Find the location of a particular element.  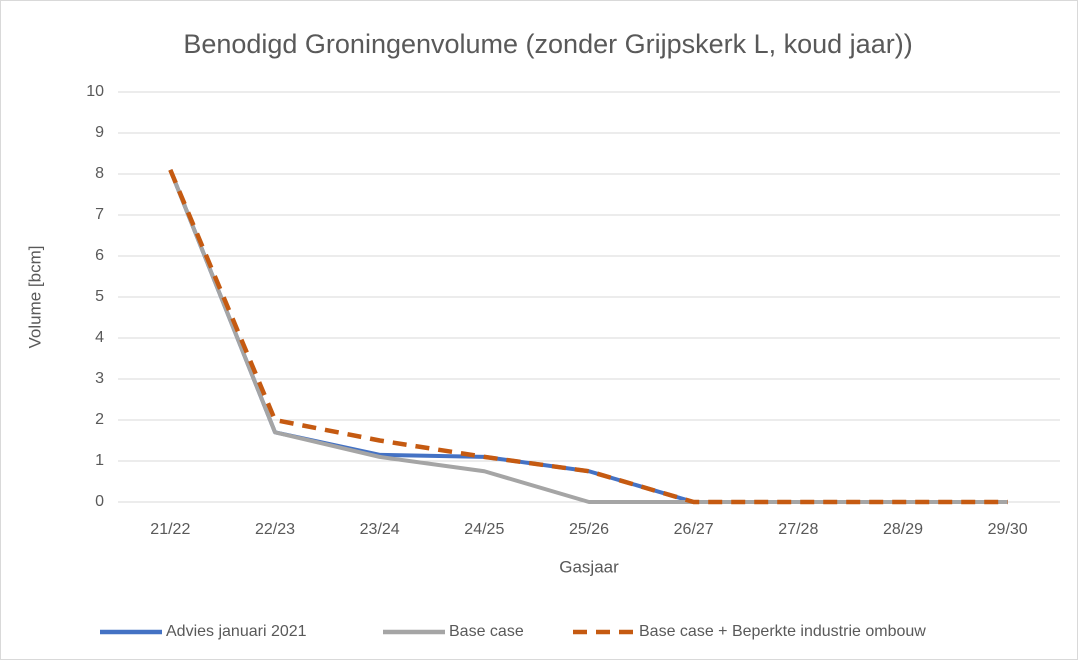

x-axis-label: Gasjaar is located at coordinates (589, 566).